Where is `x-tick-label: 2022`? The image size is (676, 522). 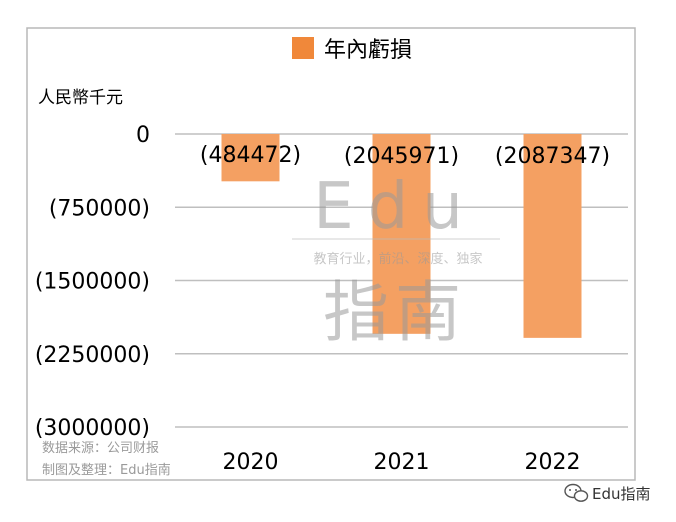
x-tick-label: 2022 is located at coordinates (553, 462).